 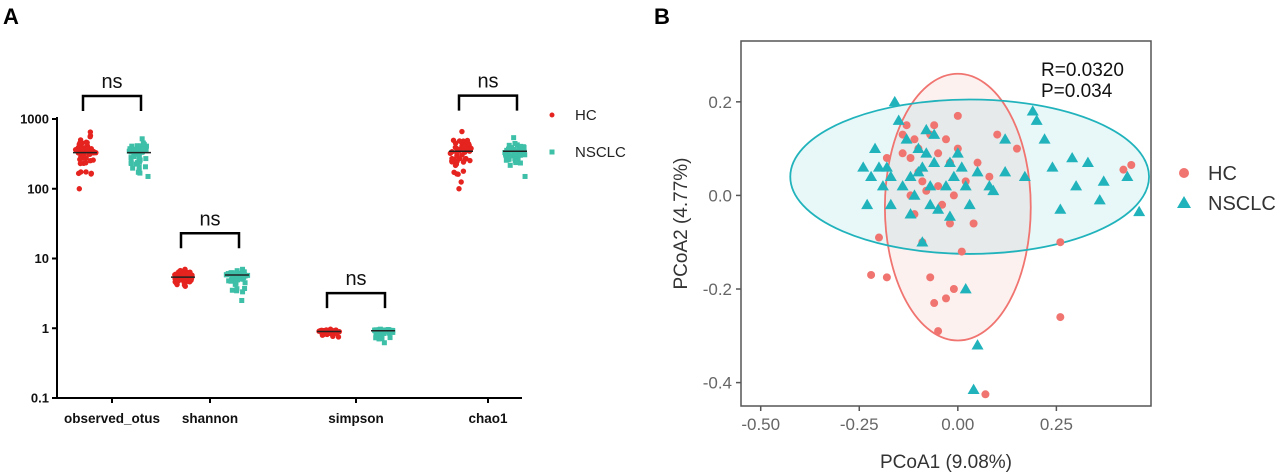 I want to click on p-value: P=0.034, so click(x=1077, y=91).